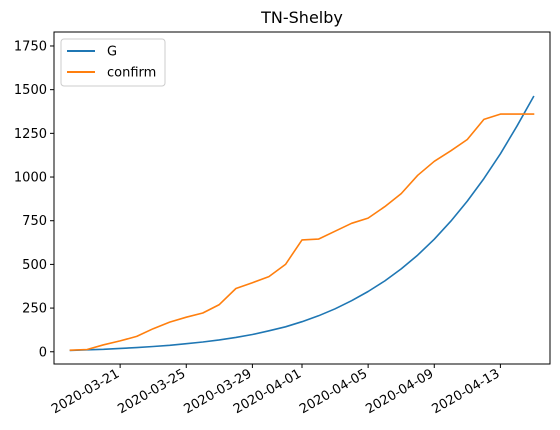 This screenshot has height=430, width=560. I want to click on x-tick-label: 2020-03-25, so click(151, 391).